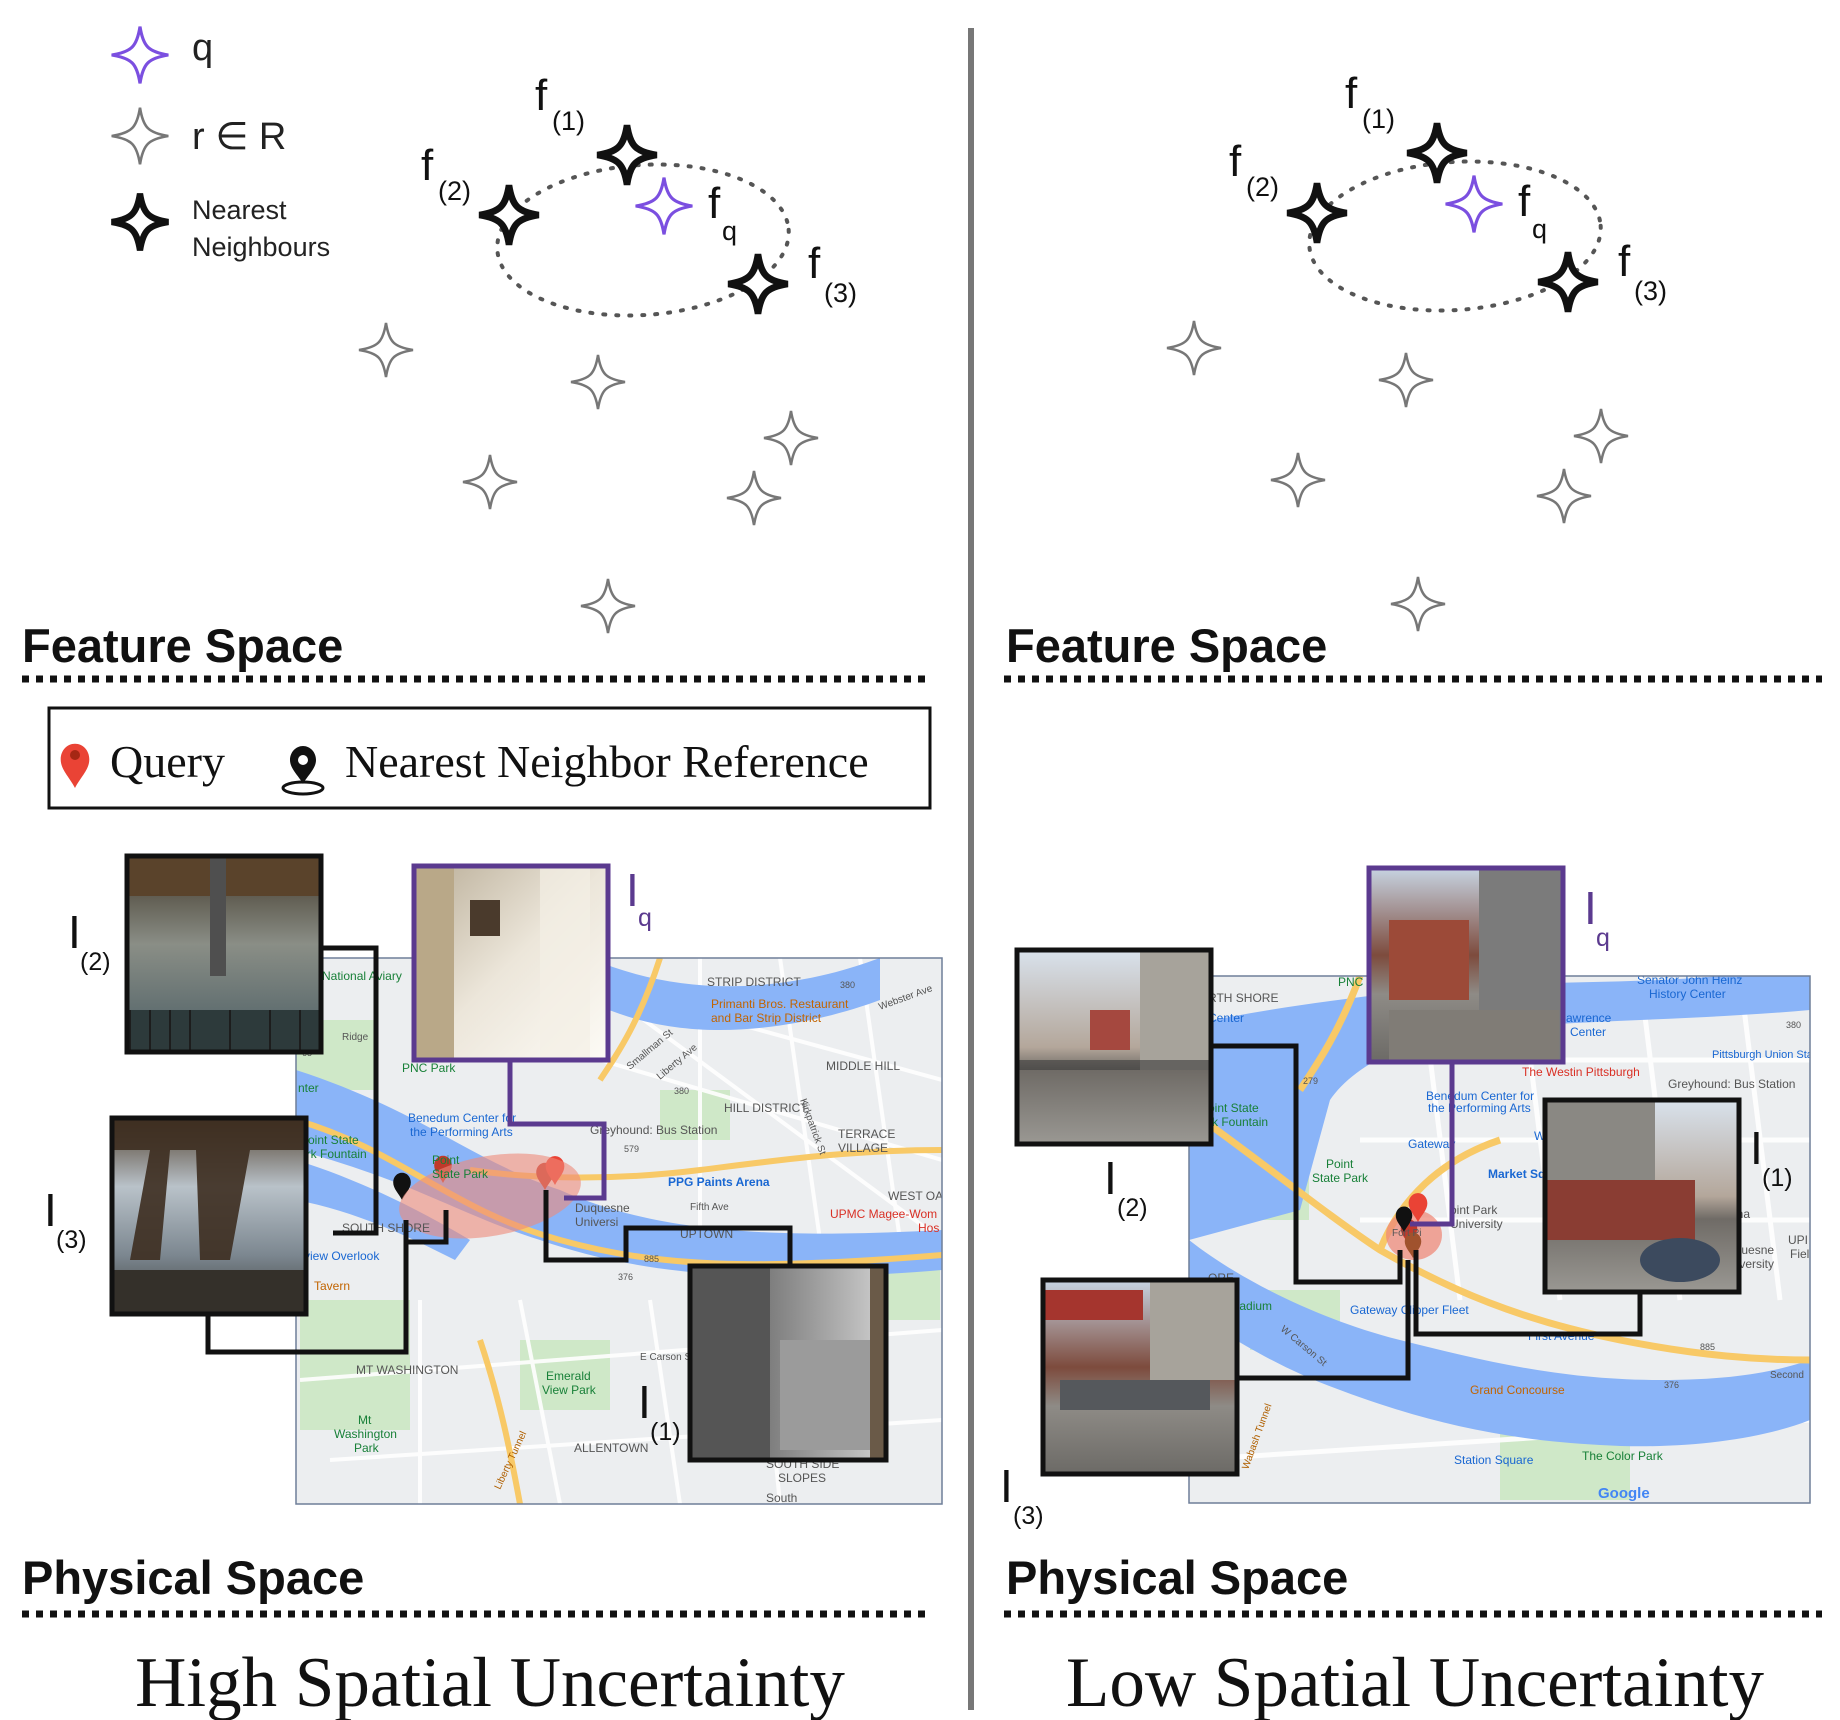 Image resolution: width=1840 pixels, height=1720 pixels. What do you see at coordinates (863, 1148) in the screenshot?
I see `map-label: VILLAGE` at bounding box center [863, 1148].